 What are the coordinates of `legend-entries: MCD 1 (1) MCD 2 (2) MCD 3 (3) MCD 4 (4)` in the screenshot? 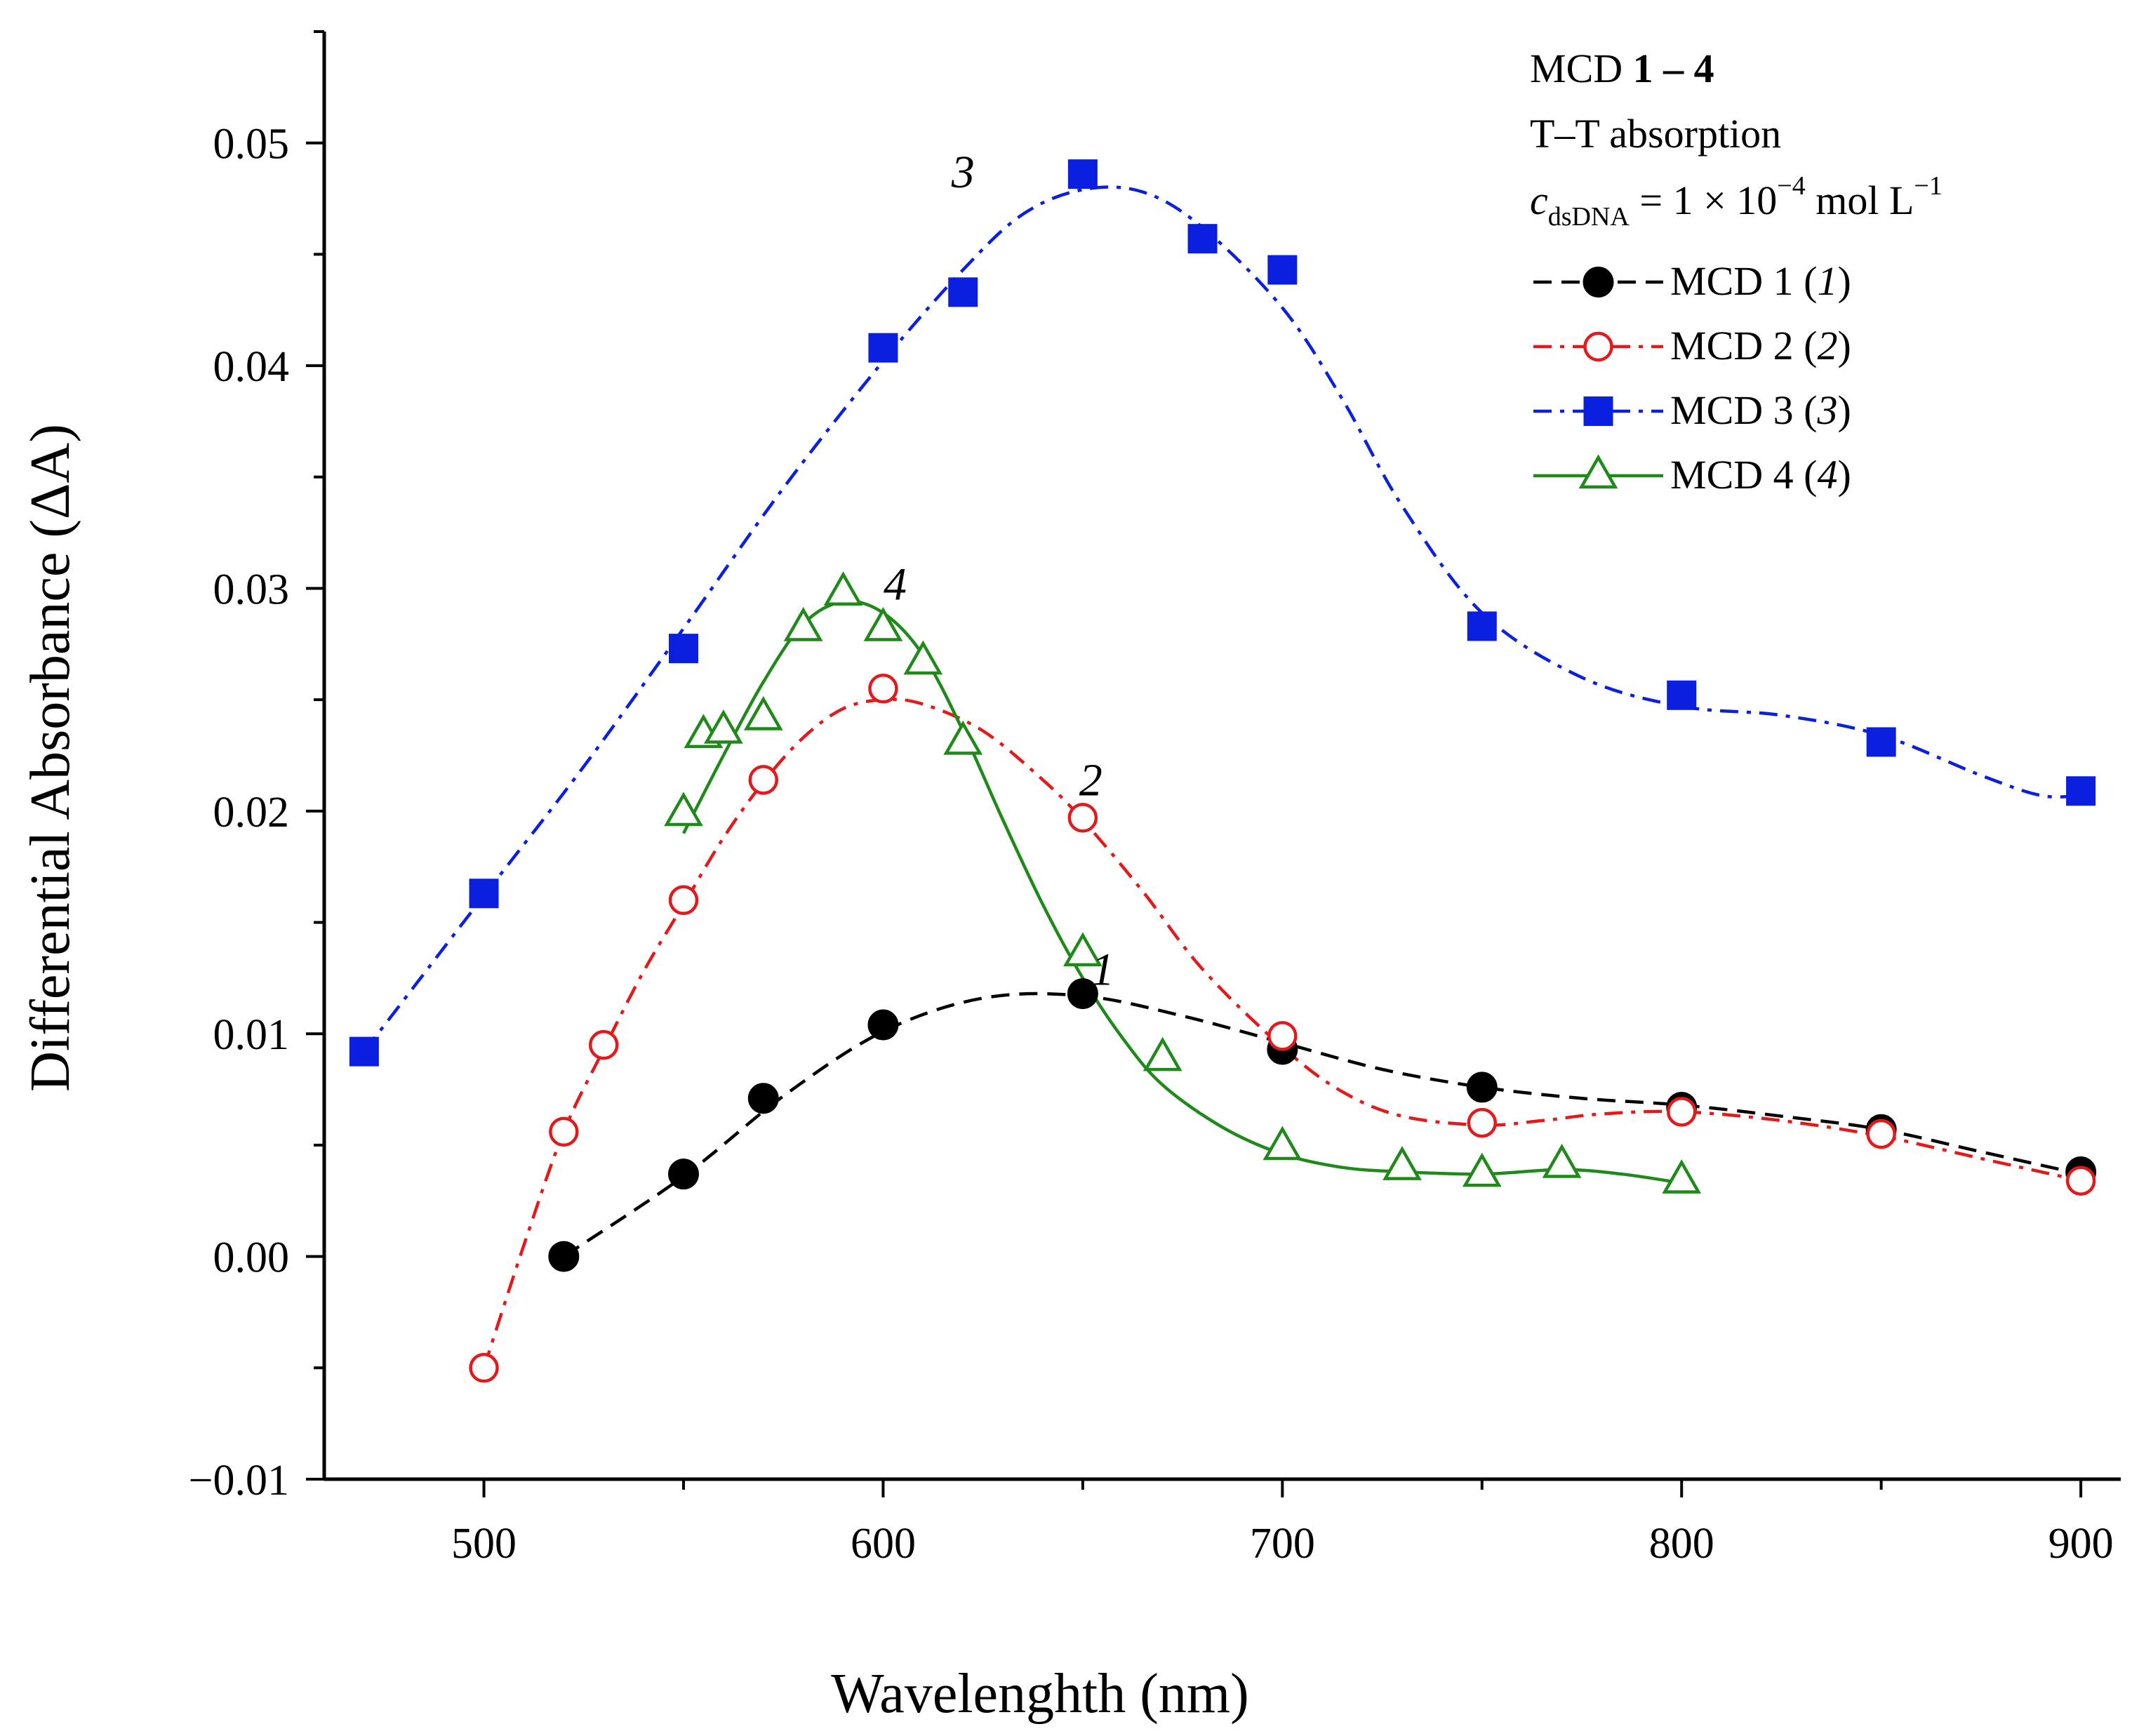 It's located at (1692, 378).